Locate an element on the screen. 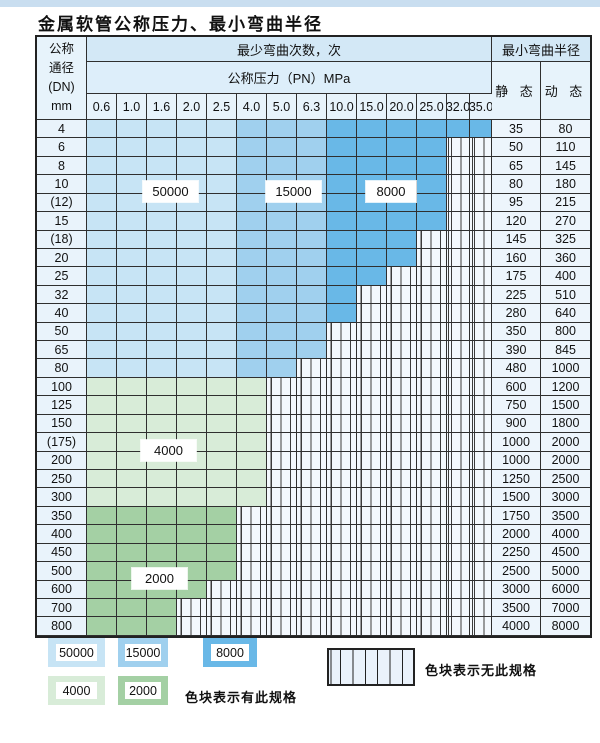 The image size is (600, 743). table-row: 800 4000 8000 is located at coordinates (313, 626).